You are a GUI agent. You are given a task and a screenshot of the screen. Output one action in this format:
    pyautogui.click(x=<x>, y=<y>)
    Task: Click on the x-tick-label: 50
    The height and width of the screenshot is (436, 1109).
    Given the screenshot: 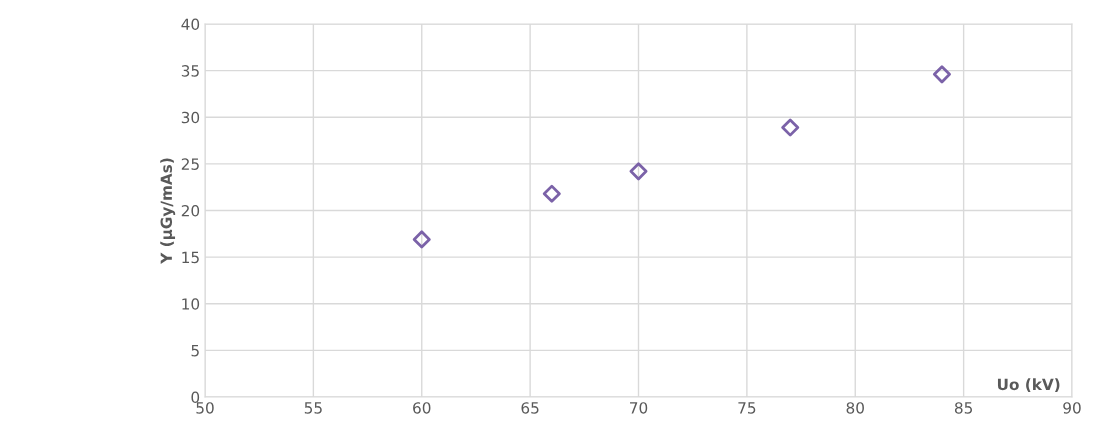 What is the action you would take?
    pyautogui.click(x=205, y=408)
    